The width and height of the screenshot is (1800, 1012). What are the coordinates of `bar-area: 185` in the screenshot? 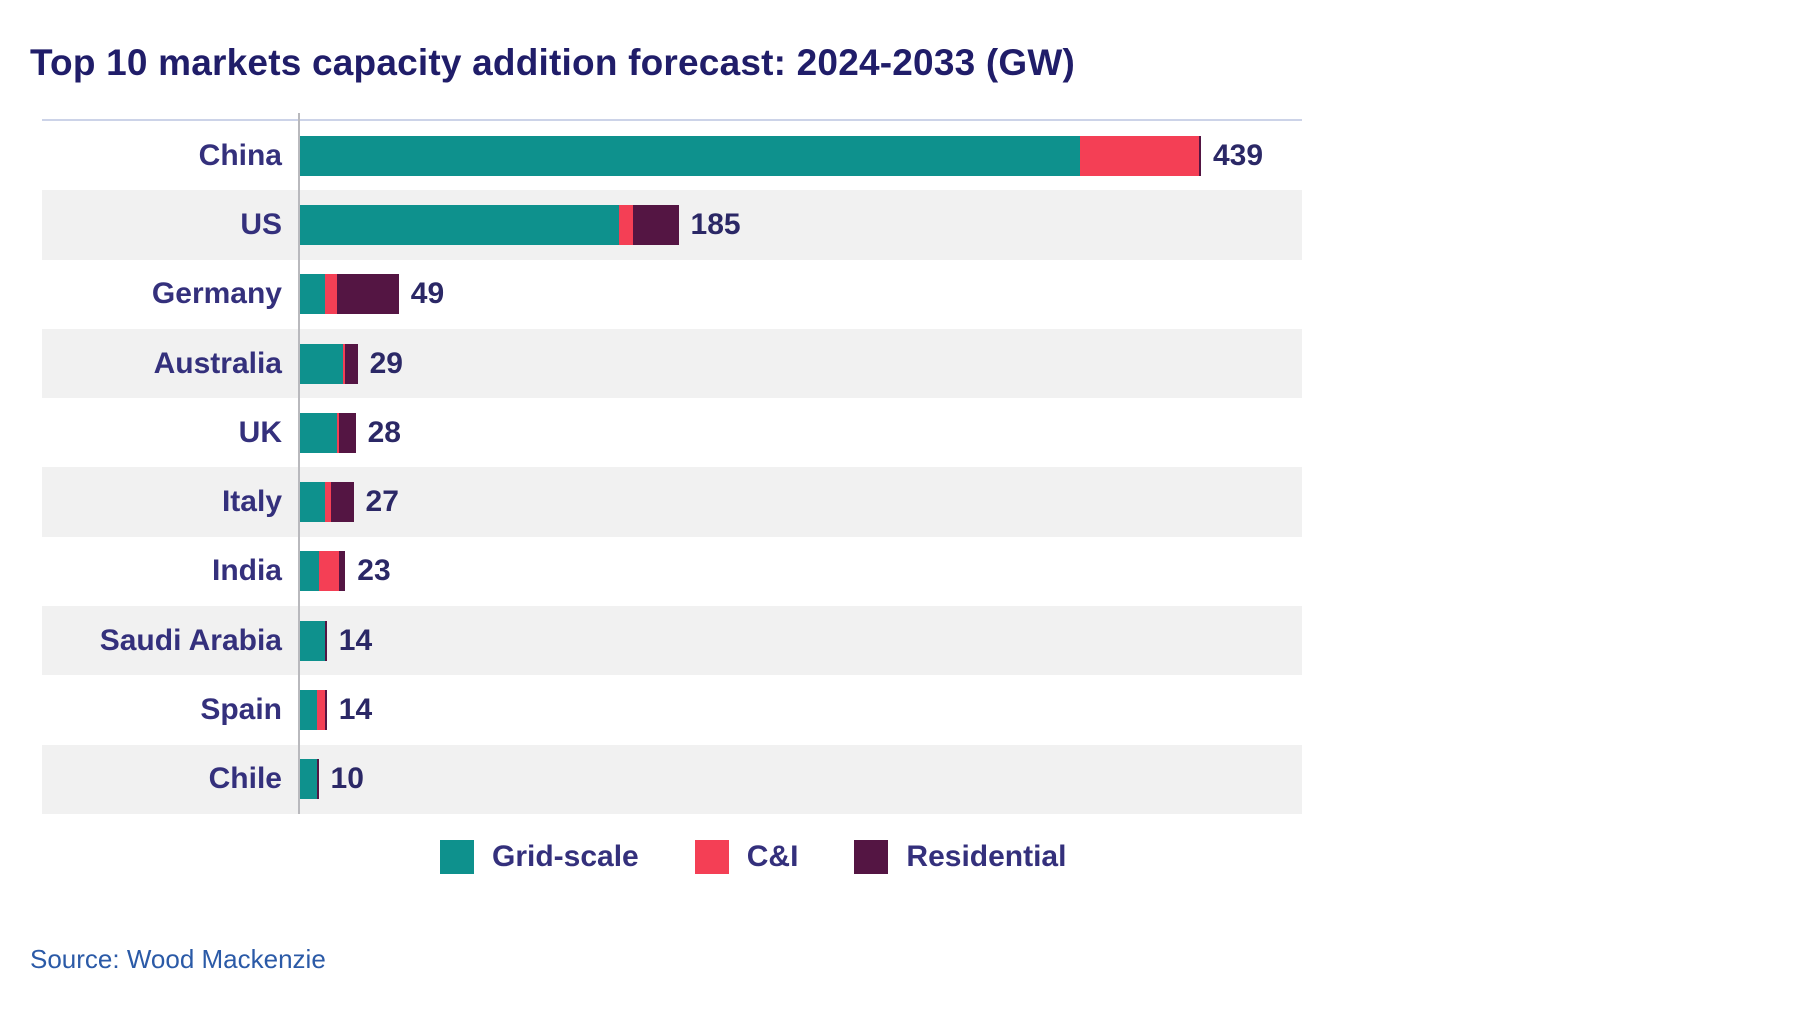 It's located at (800, 224).